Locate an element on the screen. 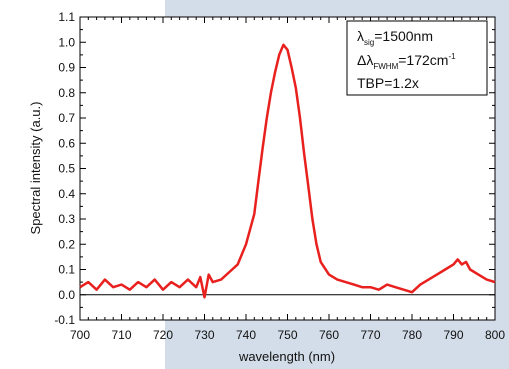 The width and height of the screenshot is (509, 369). legend-lambda-line: λsig=1500nm is located at coordinates (395, 37).